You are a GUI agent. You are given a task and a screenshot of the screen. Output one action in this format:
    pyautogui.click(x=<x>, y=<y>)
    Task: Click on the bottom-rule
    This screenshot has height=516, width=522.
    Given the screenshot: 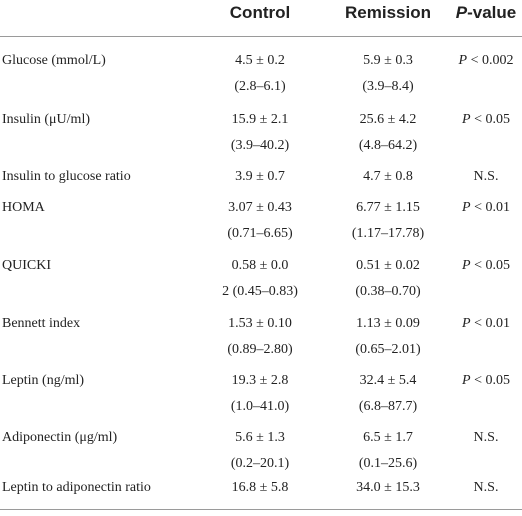 What is the action you would take?
    pyautogui.click(x=261, y=509)
    